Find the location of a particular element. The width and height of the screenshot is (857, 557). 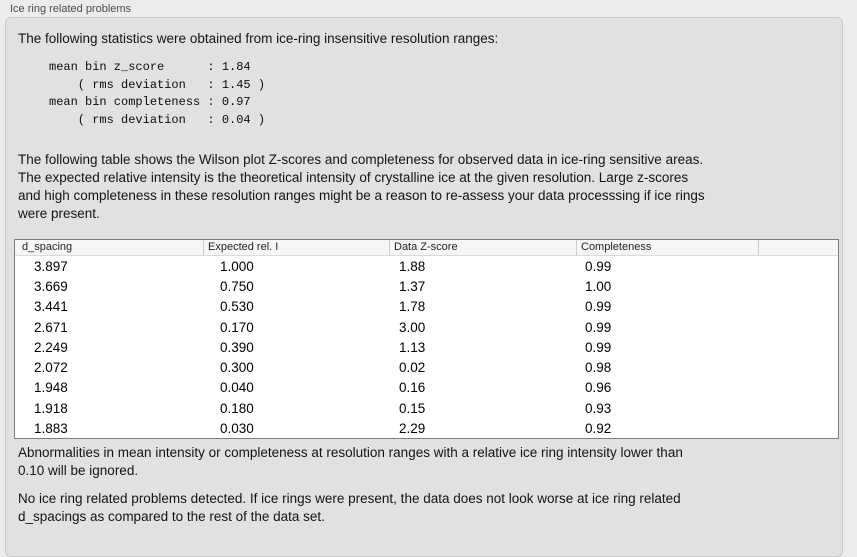

column-header: d_spacing is located at coordinates (47, 247).